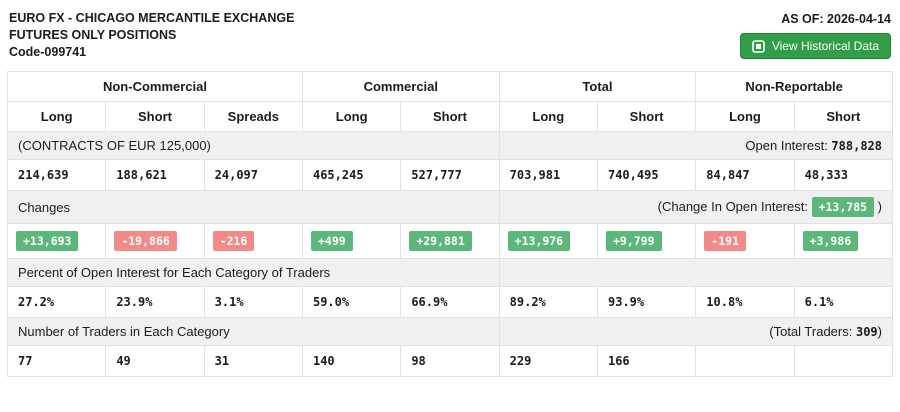 This screenshot has height=412, width=900. I want to click on percent-cell: 10.8%, so click(745, 302).